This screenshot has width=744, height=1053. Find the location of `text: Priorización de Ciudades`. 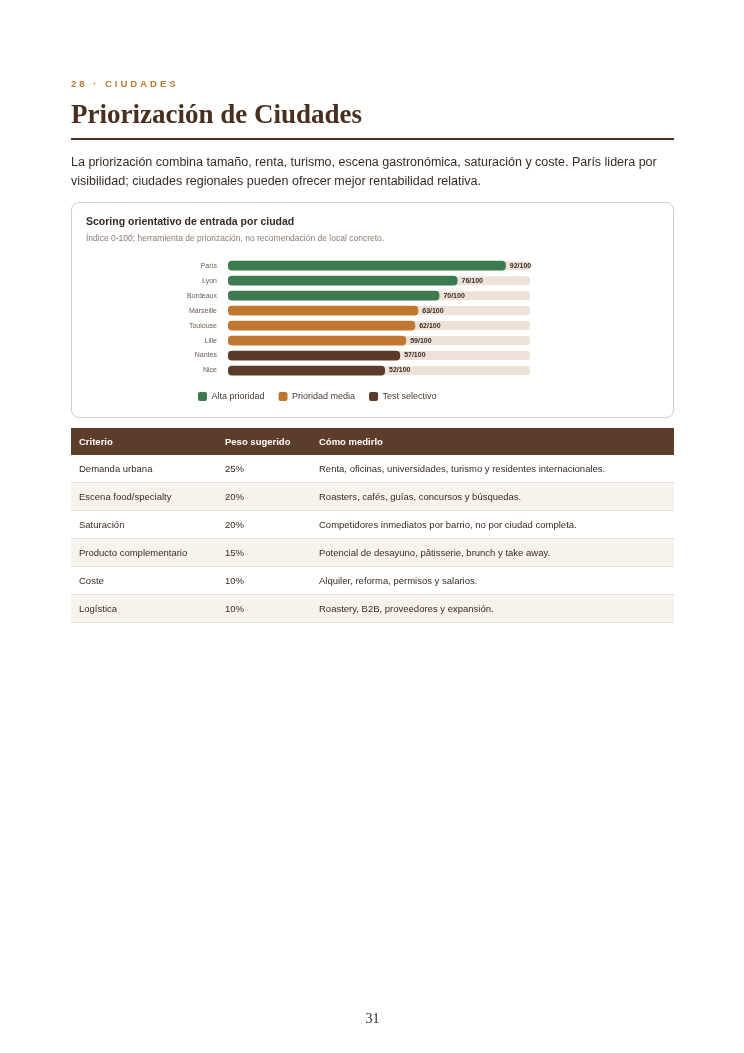

text: Priorización de Ciudades is located at coordinates (372, 119).